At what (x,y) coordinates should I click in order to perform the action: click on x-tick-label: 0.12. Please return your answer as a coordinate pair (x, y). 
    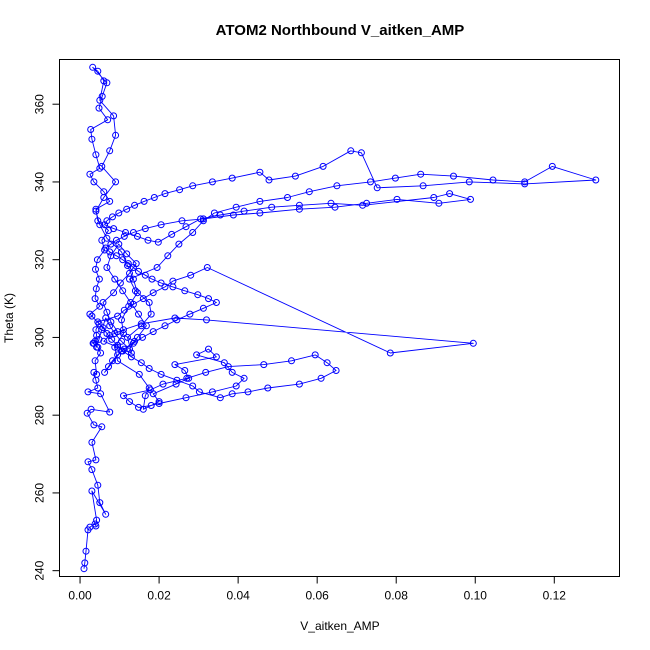
    Looking at the image, I should click on (555, 596).